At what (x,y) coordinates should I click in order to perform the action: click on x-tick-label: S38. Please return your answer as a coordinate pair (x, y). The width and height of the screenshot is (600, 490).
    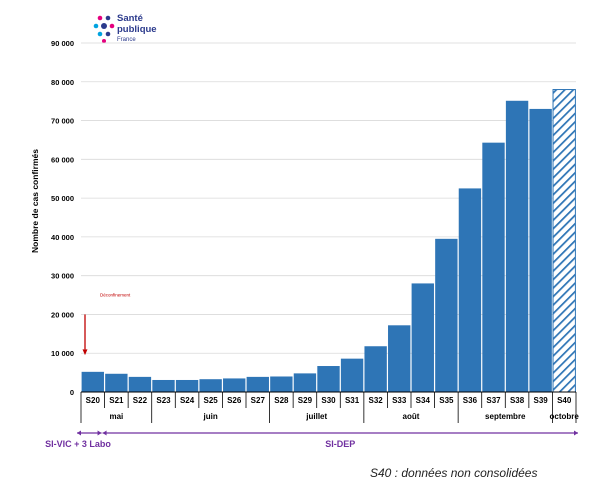
    Looking at the image, I should click on (517, 400).